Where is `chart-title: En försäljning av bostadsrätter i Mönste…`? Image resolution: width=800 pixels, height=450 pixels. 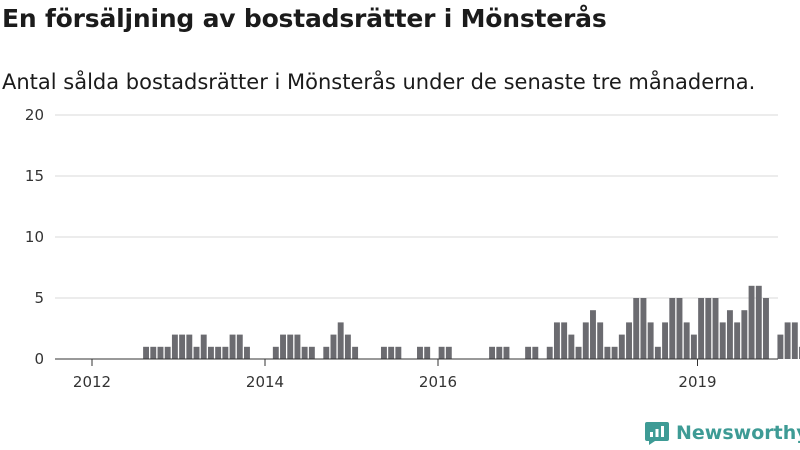 chart-title: En försäljning av bostadsrätter i Mönste… is located at coordinates (304, 18).